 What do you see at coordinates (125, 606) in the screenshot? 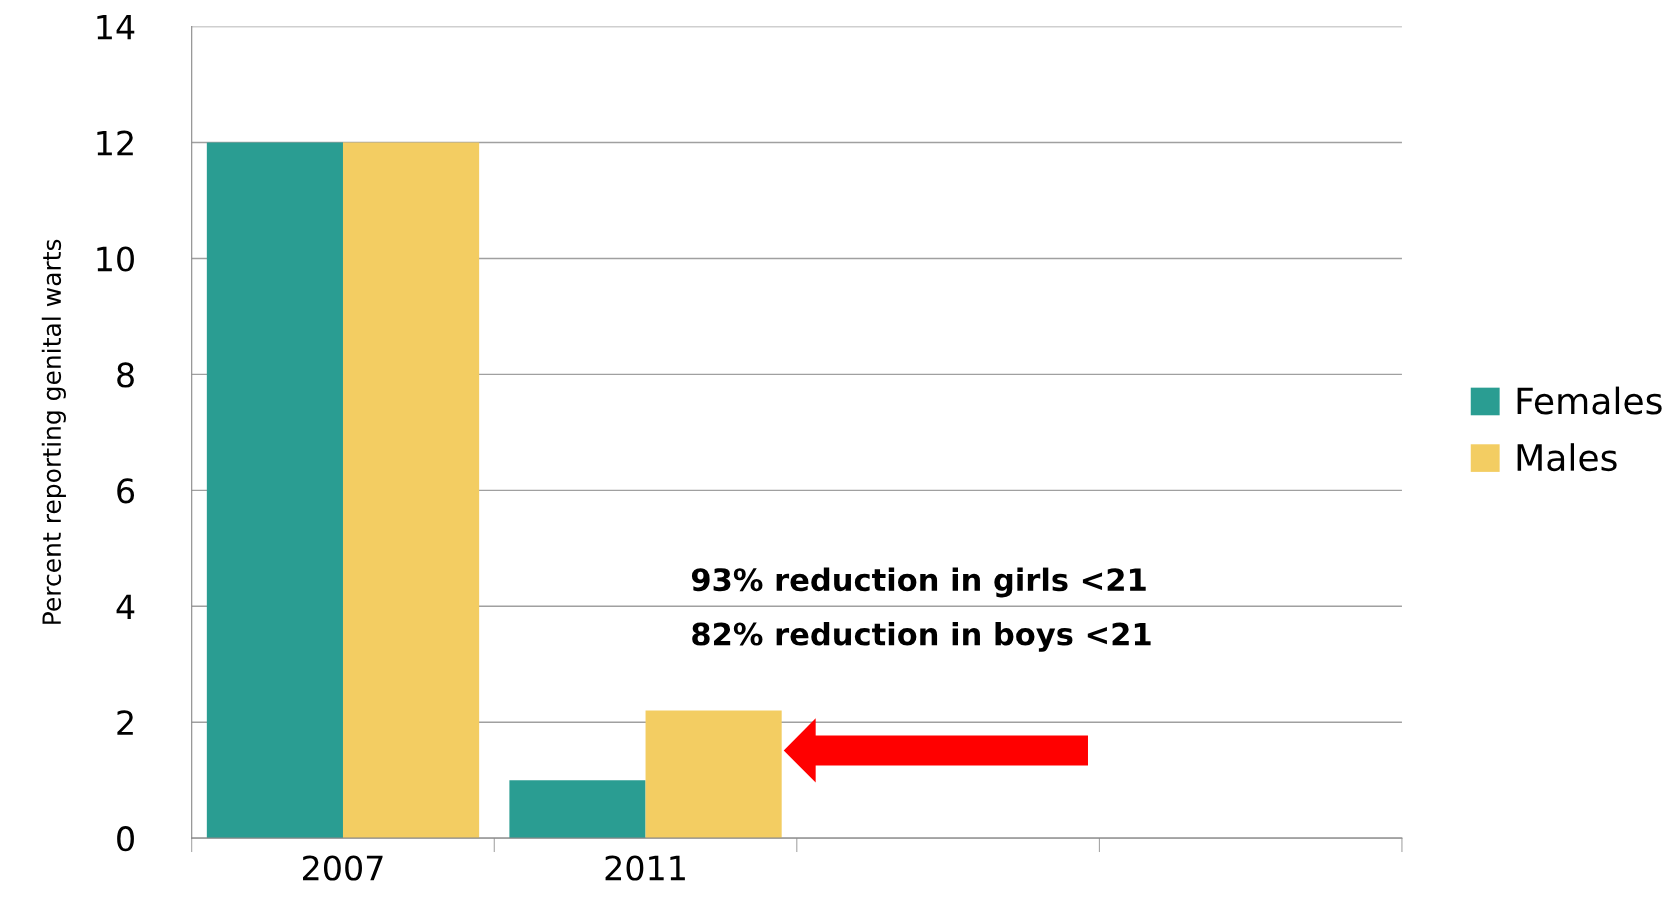
I see `y-tick-label: 4` at bounding box center [125, 606].